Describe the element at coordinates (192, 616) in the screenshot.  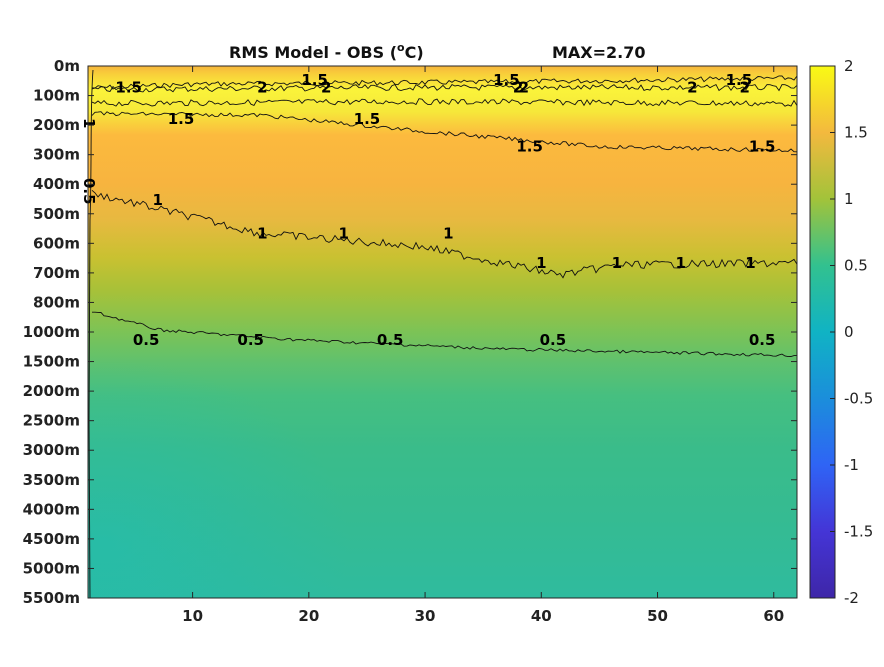
I see `x-tick-label: 10` at that location.